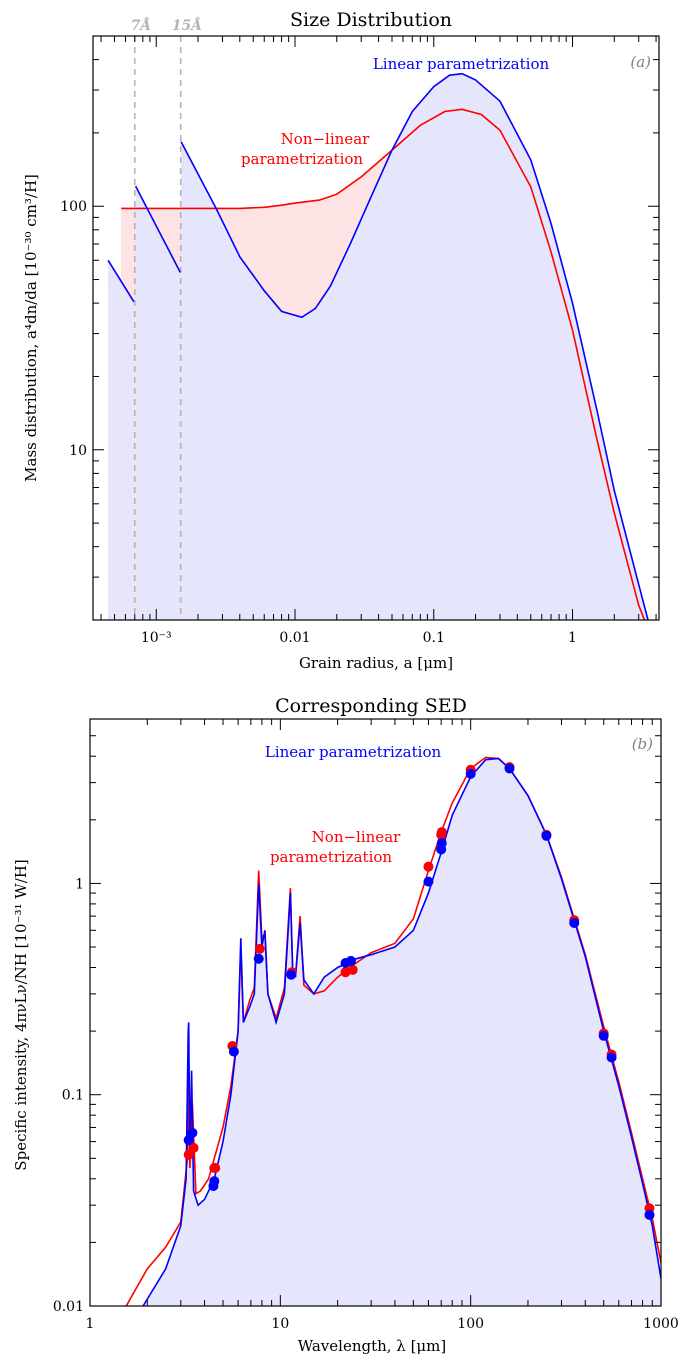 This screenshot has height=1360, width=686. What do you see at coordinates (376, 663) in the screenshot?
I see `panel-a-xlabel: Grain radius, a [μm]` at bounding box center [376, 663].